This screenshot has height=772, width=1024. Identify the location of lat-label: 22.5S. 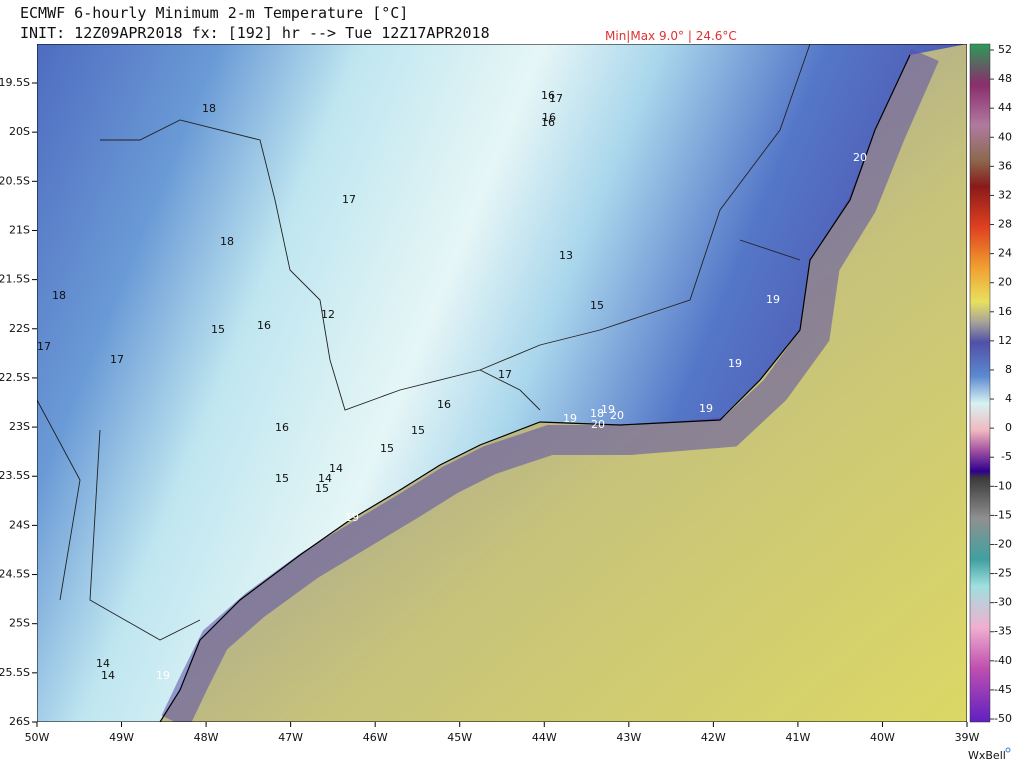
(15, 377).